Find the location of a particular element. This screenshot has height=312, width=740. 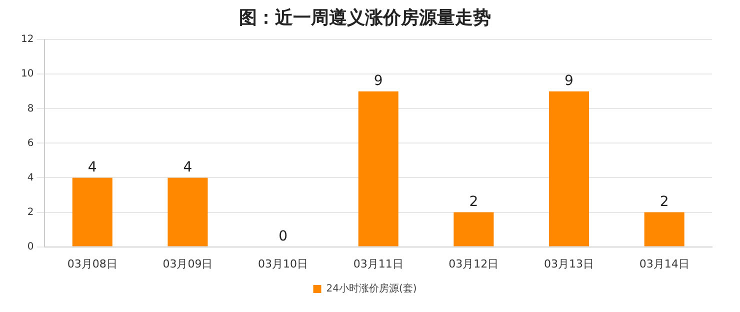

x-tick-label: 03月13日 is located at coordinates (569, 263).